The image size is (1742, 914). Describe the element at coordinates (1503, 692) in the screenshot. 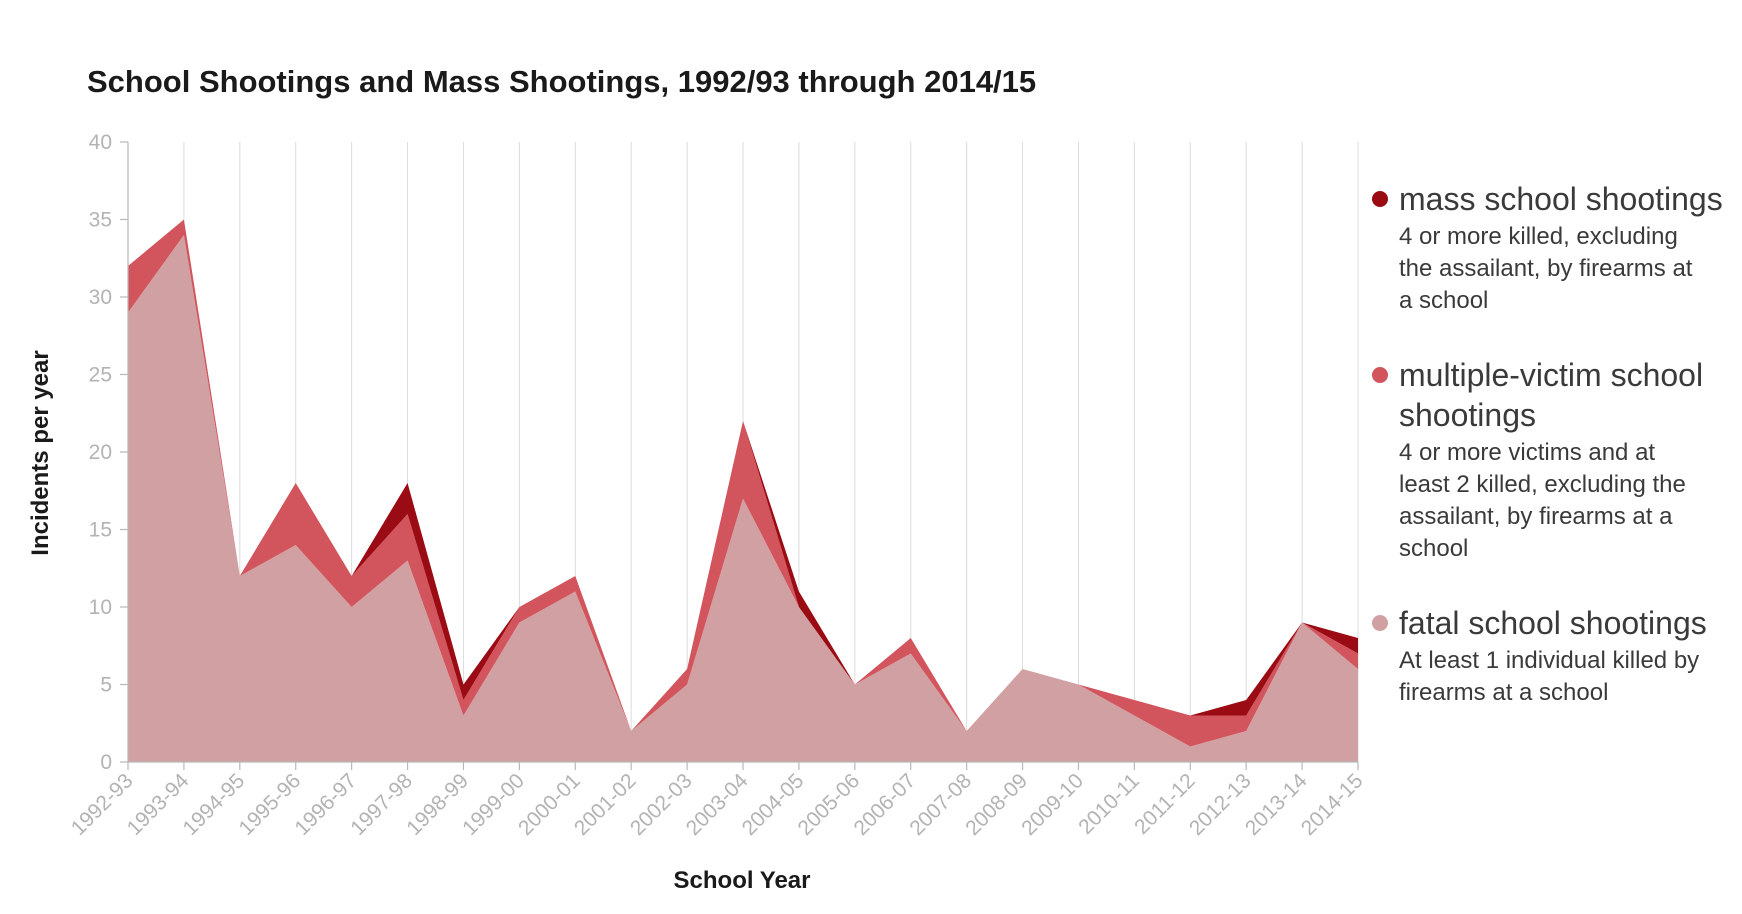

I see `legend-description: firearms at a school` at that location.